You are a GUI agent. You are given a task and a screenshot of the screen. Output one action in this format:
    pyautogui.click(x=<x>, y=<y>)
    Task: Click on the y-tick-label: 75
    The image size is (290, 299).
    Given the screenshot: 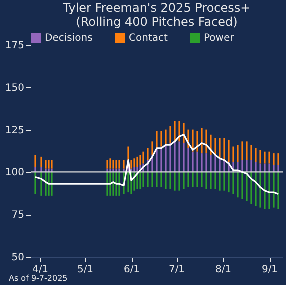 What is the action you would take?
    pyautogui.click(x=18, y=216)
    